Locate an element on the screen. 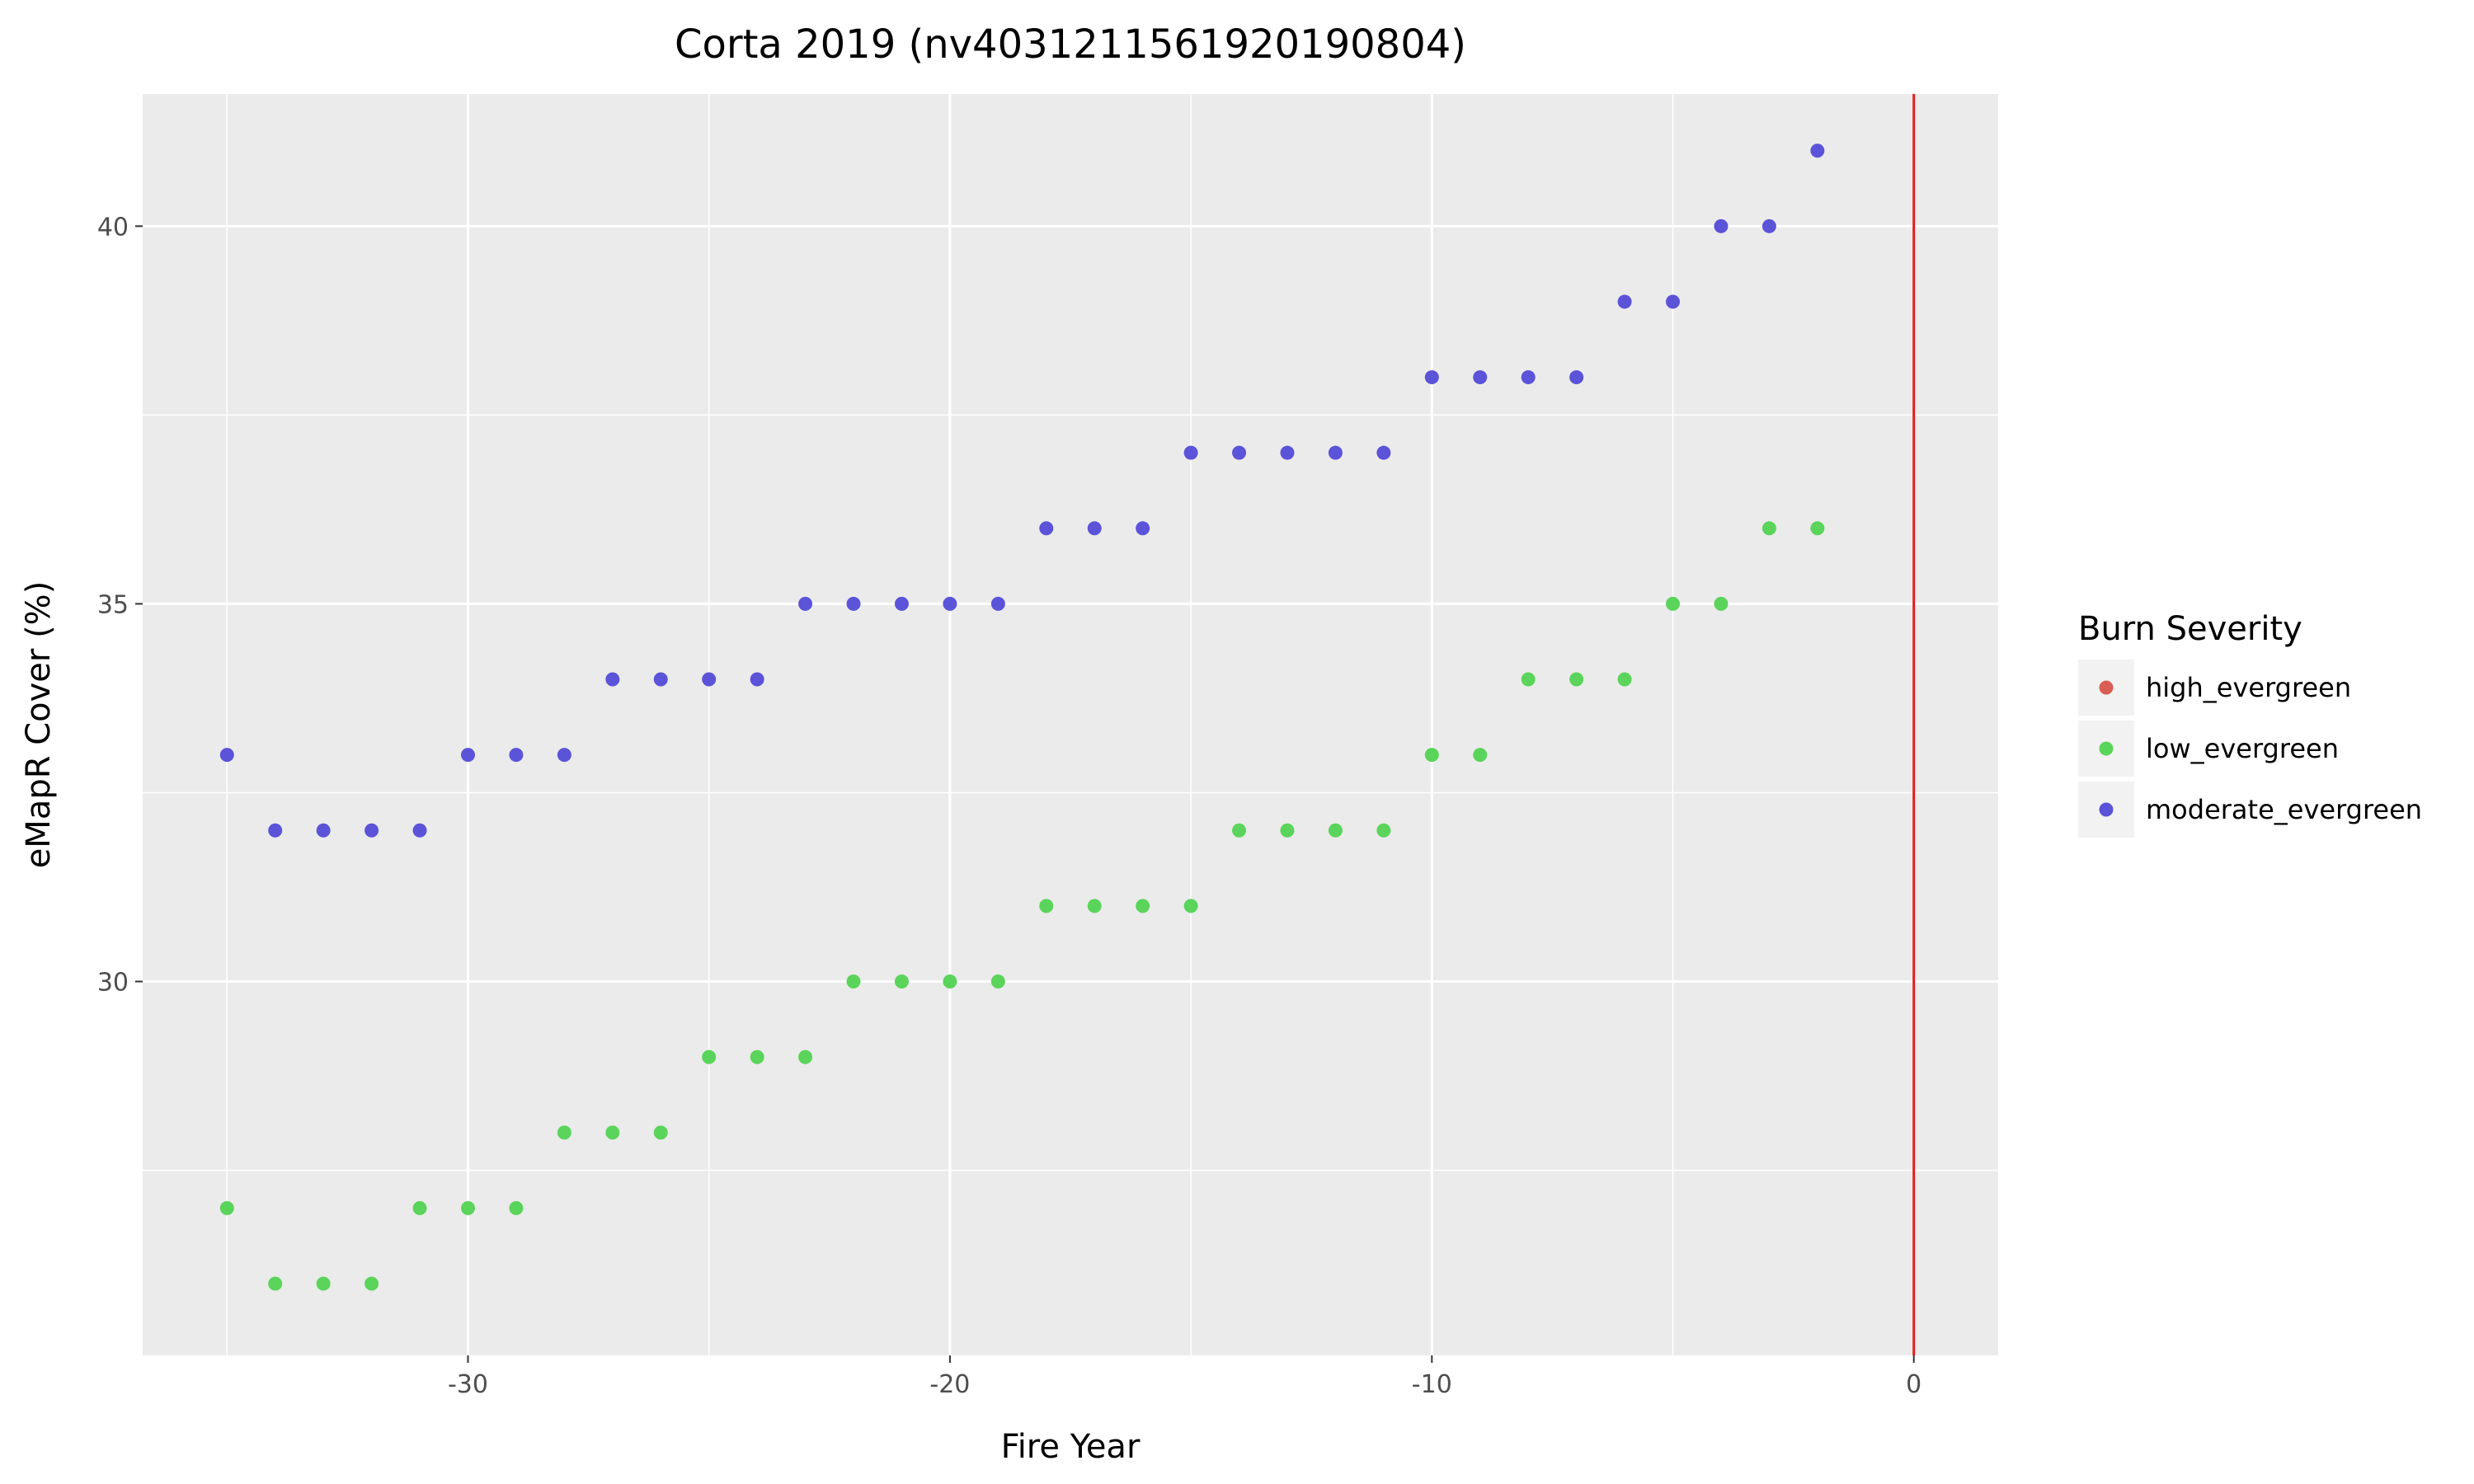  y-tick-label: 30 is located at coordinates (113, 983).